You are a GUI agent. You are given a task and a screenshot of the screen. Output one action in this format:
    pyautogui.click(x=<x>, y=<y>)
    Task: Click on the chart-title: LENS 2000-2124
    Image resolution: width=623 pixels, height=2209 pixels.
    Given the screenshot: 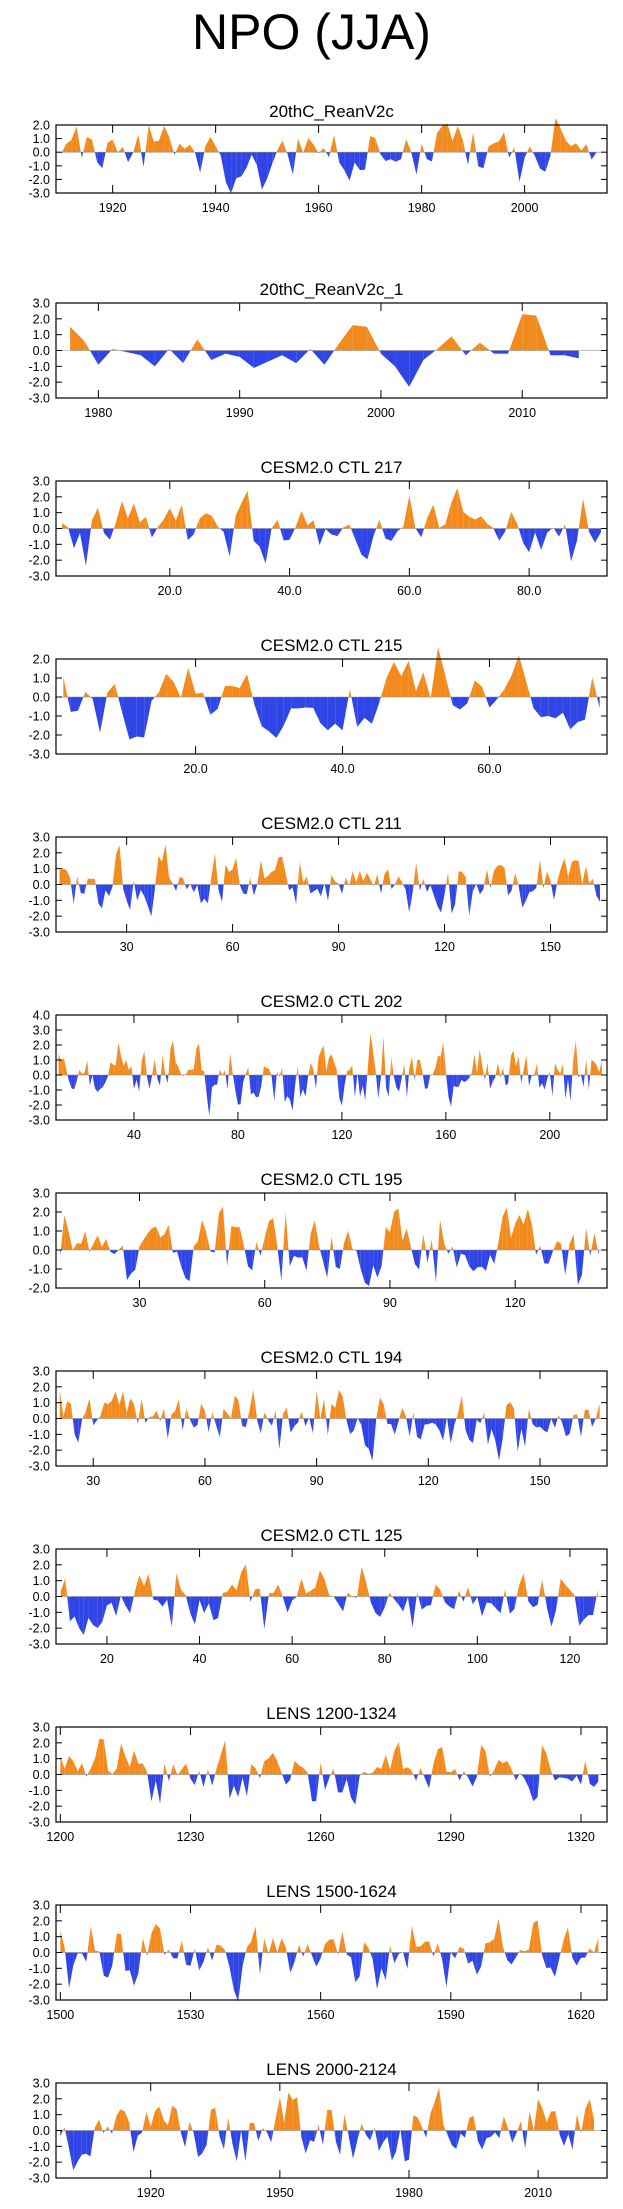 What is the action you would take?
    pyautogui.click(x=331, y=2069)
    